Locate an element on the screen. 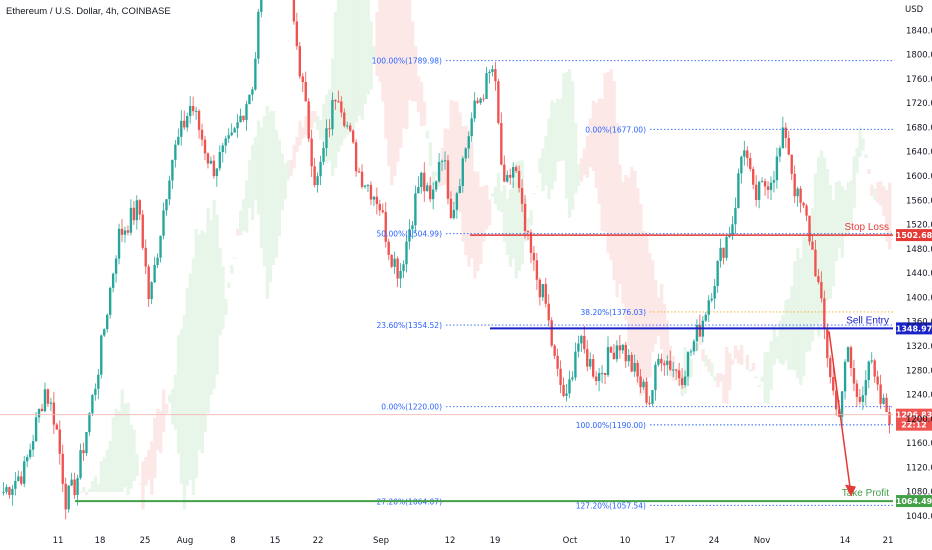 The height and width of the screenshot is (550, 932). time-axis: 11 18 25 Aug 8 15 22 Sep 12 19 Oct 10 17 24 Nov 14 21 is located at coordinates (473, 541).